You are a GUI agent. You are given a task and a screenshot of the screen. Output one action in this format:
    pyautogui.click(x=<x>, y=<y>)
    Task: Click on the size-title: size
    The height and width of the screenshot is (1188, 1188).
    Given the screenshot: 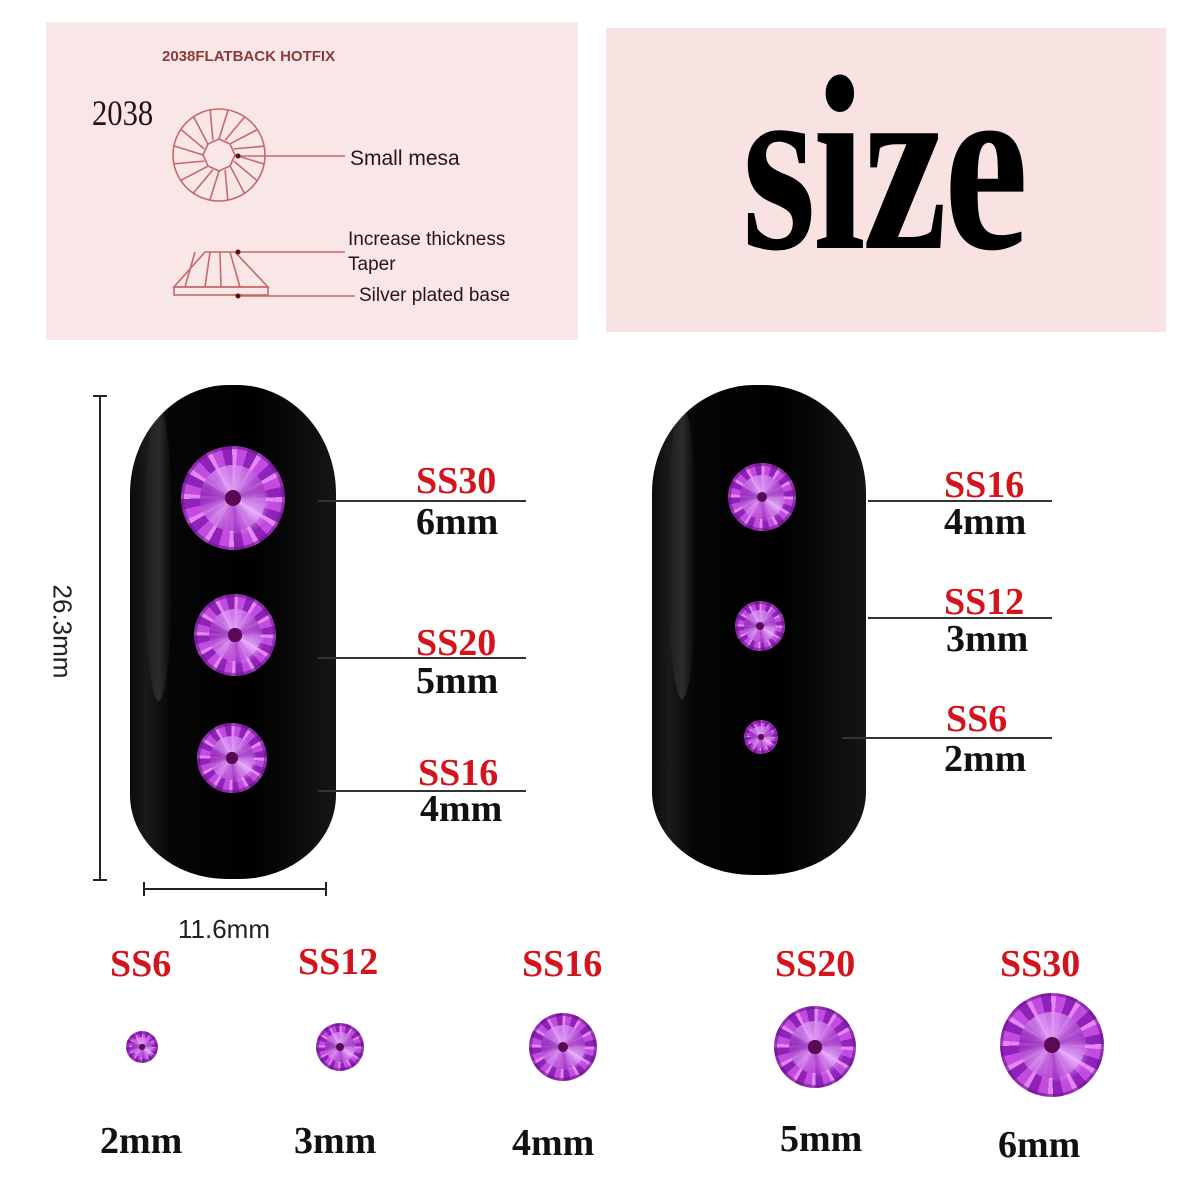 What is the action you would take?
    pyautogui.click(x=885, y=164)
    